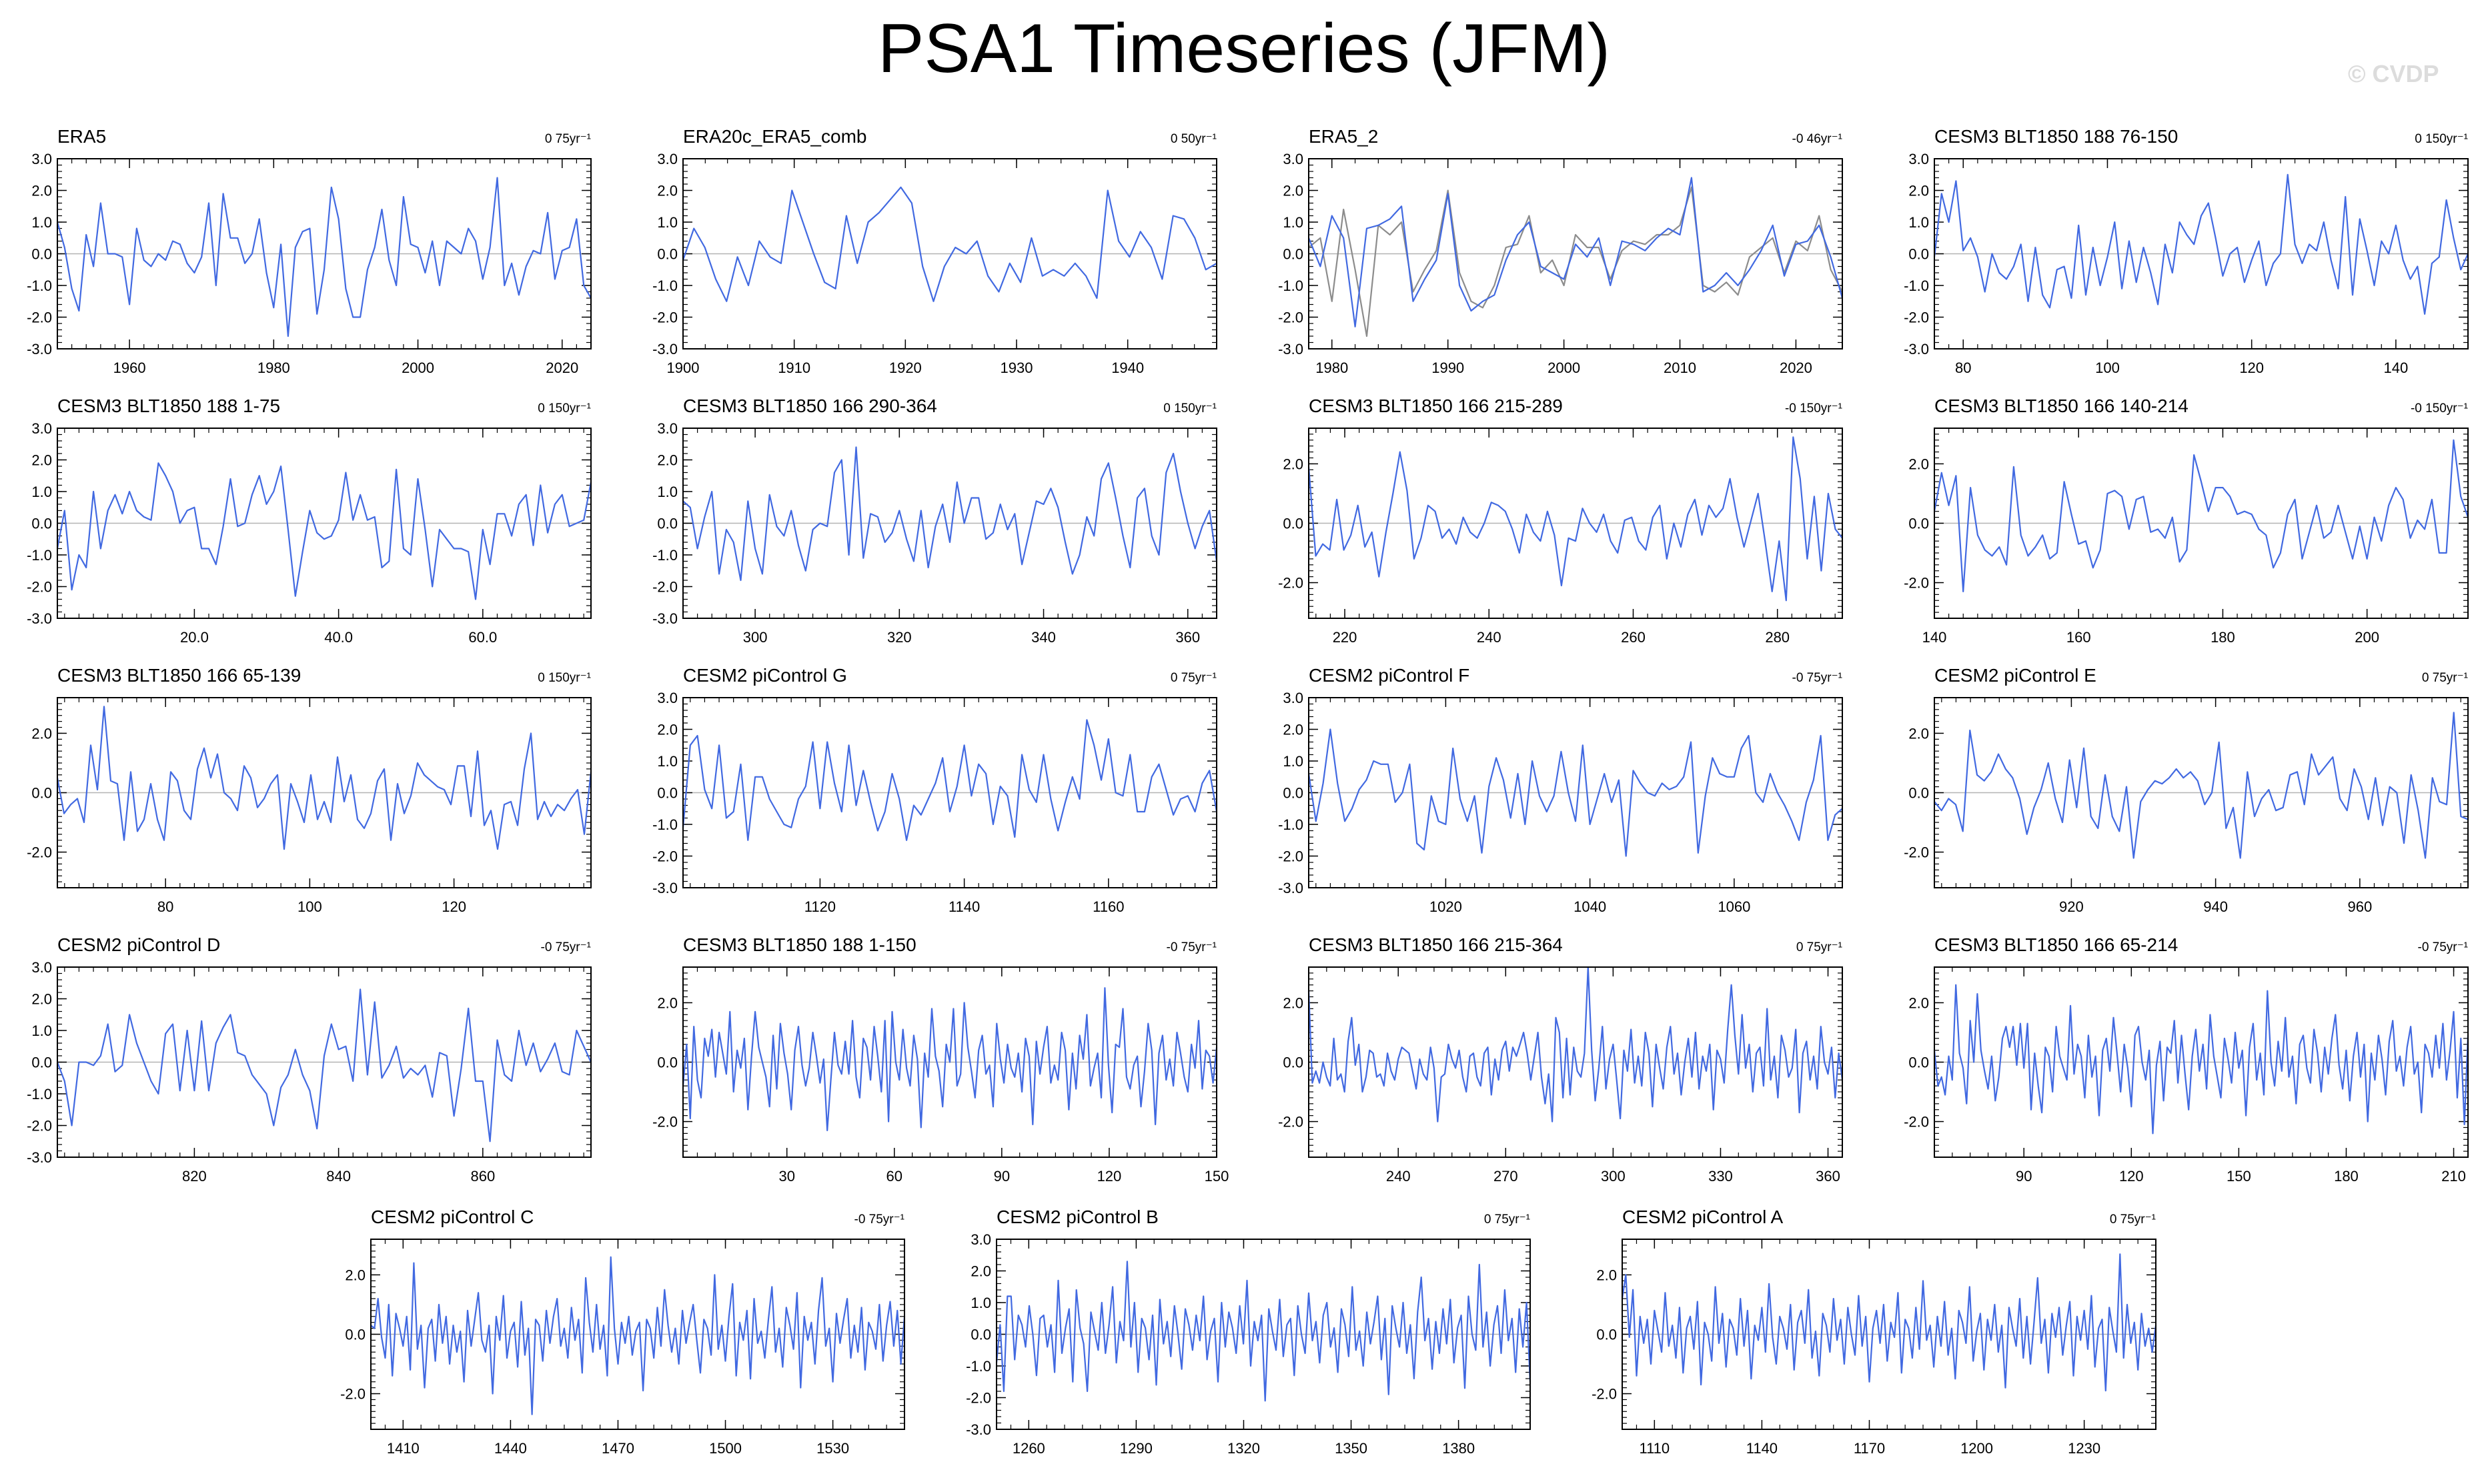  I want to click on x-tick-label: 2010, so click(1680, 368).